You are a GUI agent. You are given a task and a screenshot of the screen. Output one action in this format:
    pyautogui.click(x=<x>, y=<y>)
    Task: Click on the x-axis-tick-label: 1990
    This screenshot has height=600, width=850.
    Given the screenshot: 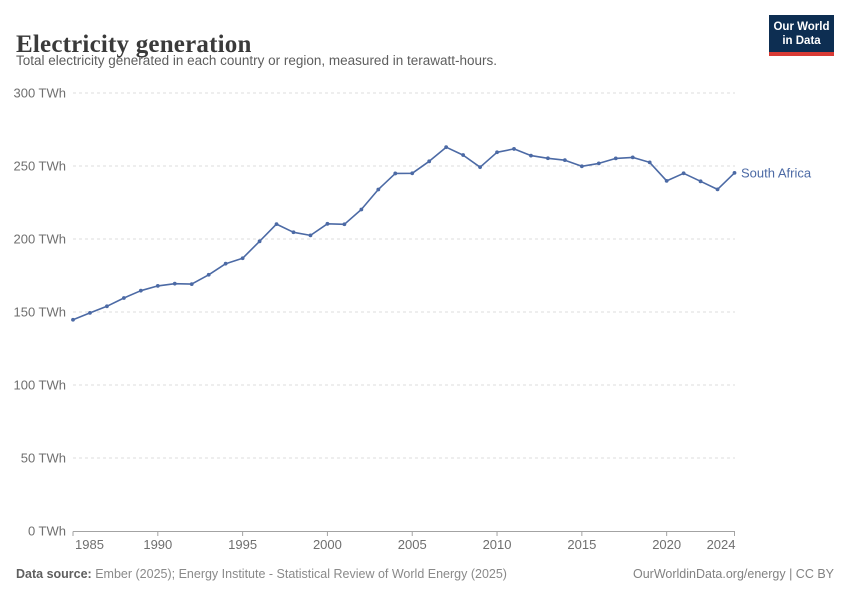 What is the action you would take?
    pyautogui.click(x=157, y=544)
    